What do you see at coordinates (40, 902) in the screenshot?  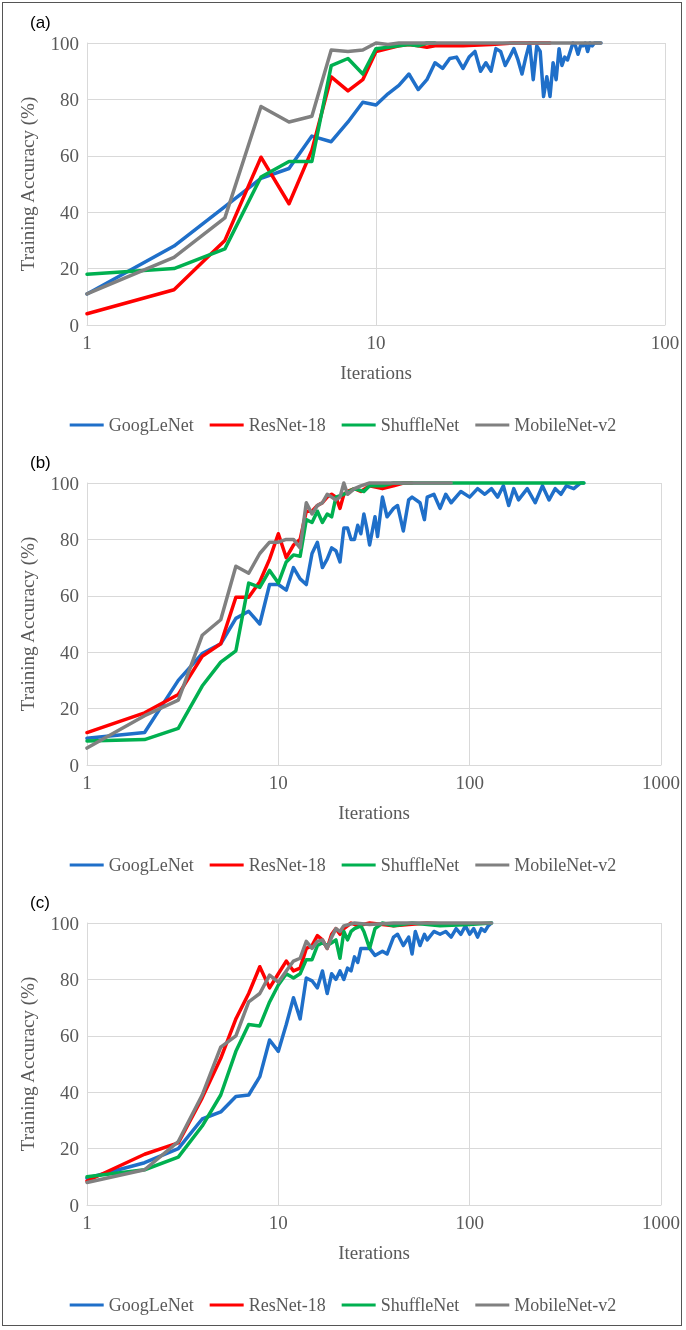 I see `chart-title: (c)` at bounding box center [40, 902].